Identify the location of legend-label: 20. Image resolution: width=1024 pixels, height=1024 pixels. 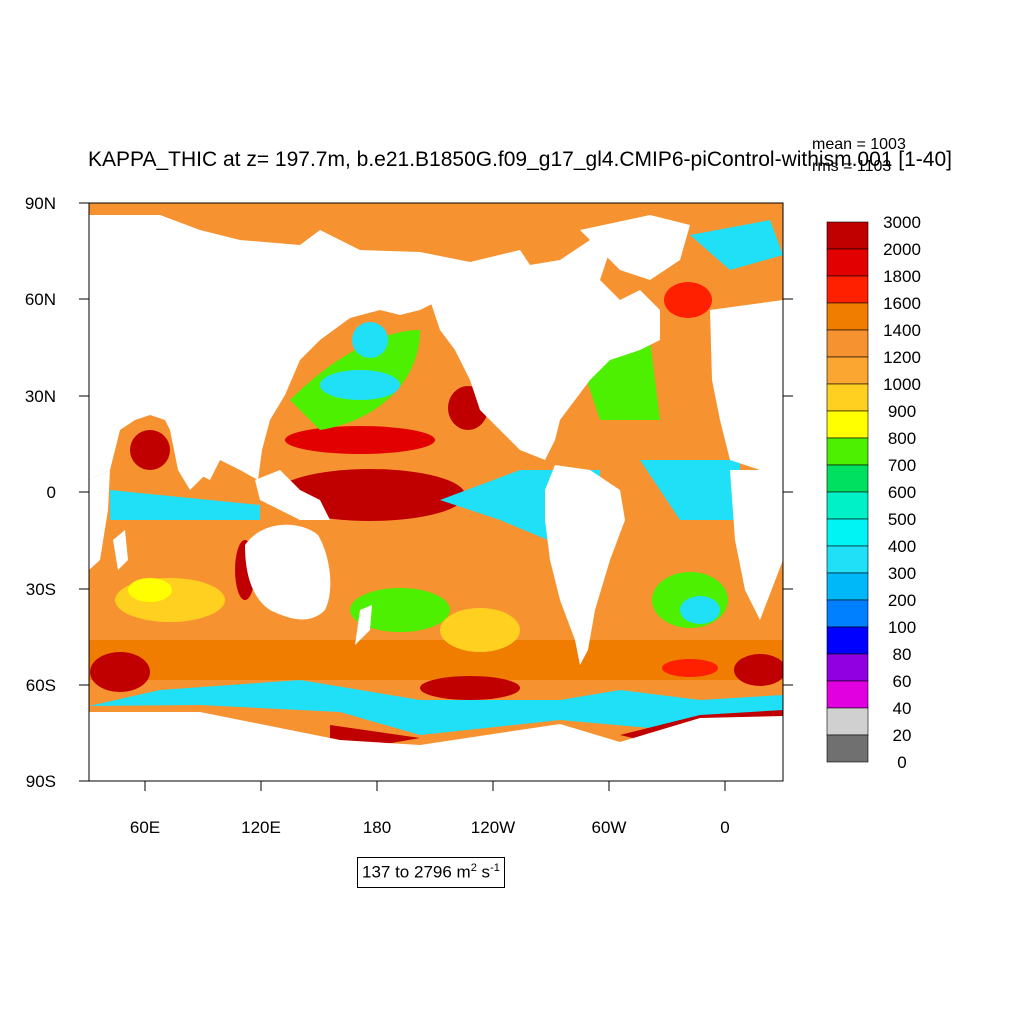
(902, 735).